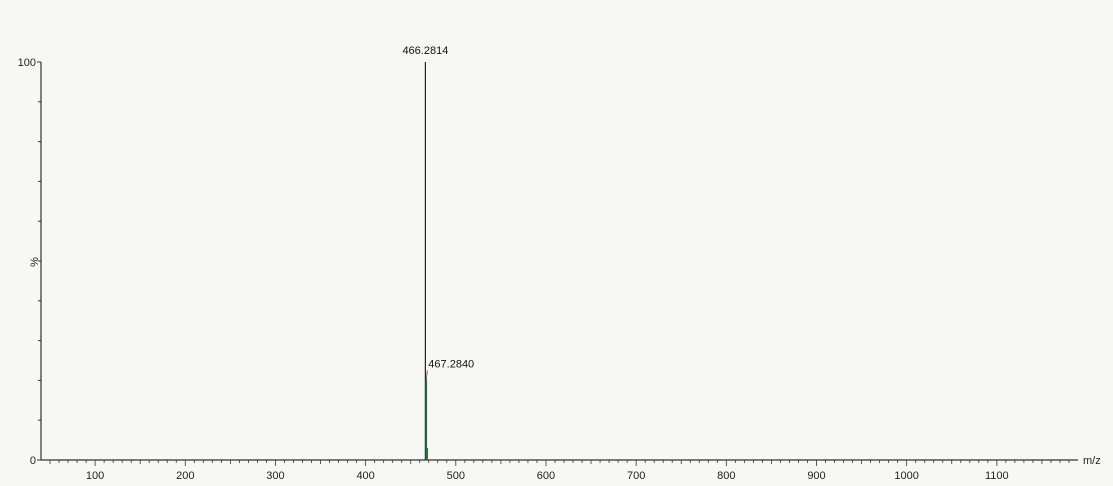  What do you see at coordinates (997, 476) in the screenshot?
I see `x-tick-label: 1100` at bounding box center [997, 476].